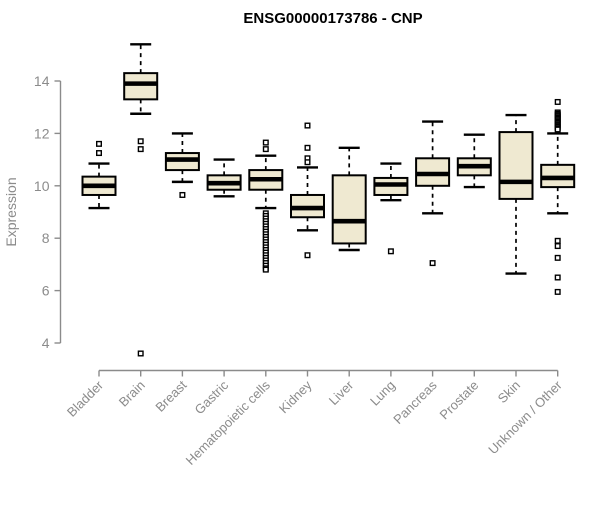  What do you see at coordinates (132, 394) in the screenshot?
I see `x-tick-label-brain: Brain` at bounding box center [132, 394].